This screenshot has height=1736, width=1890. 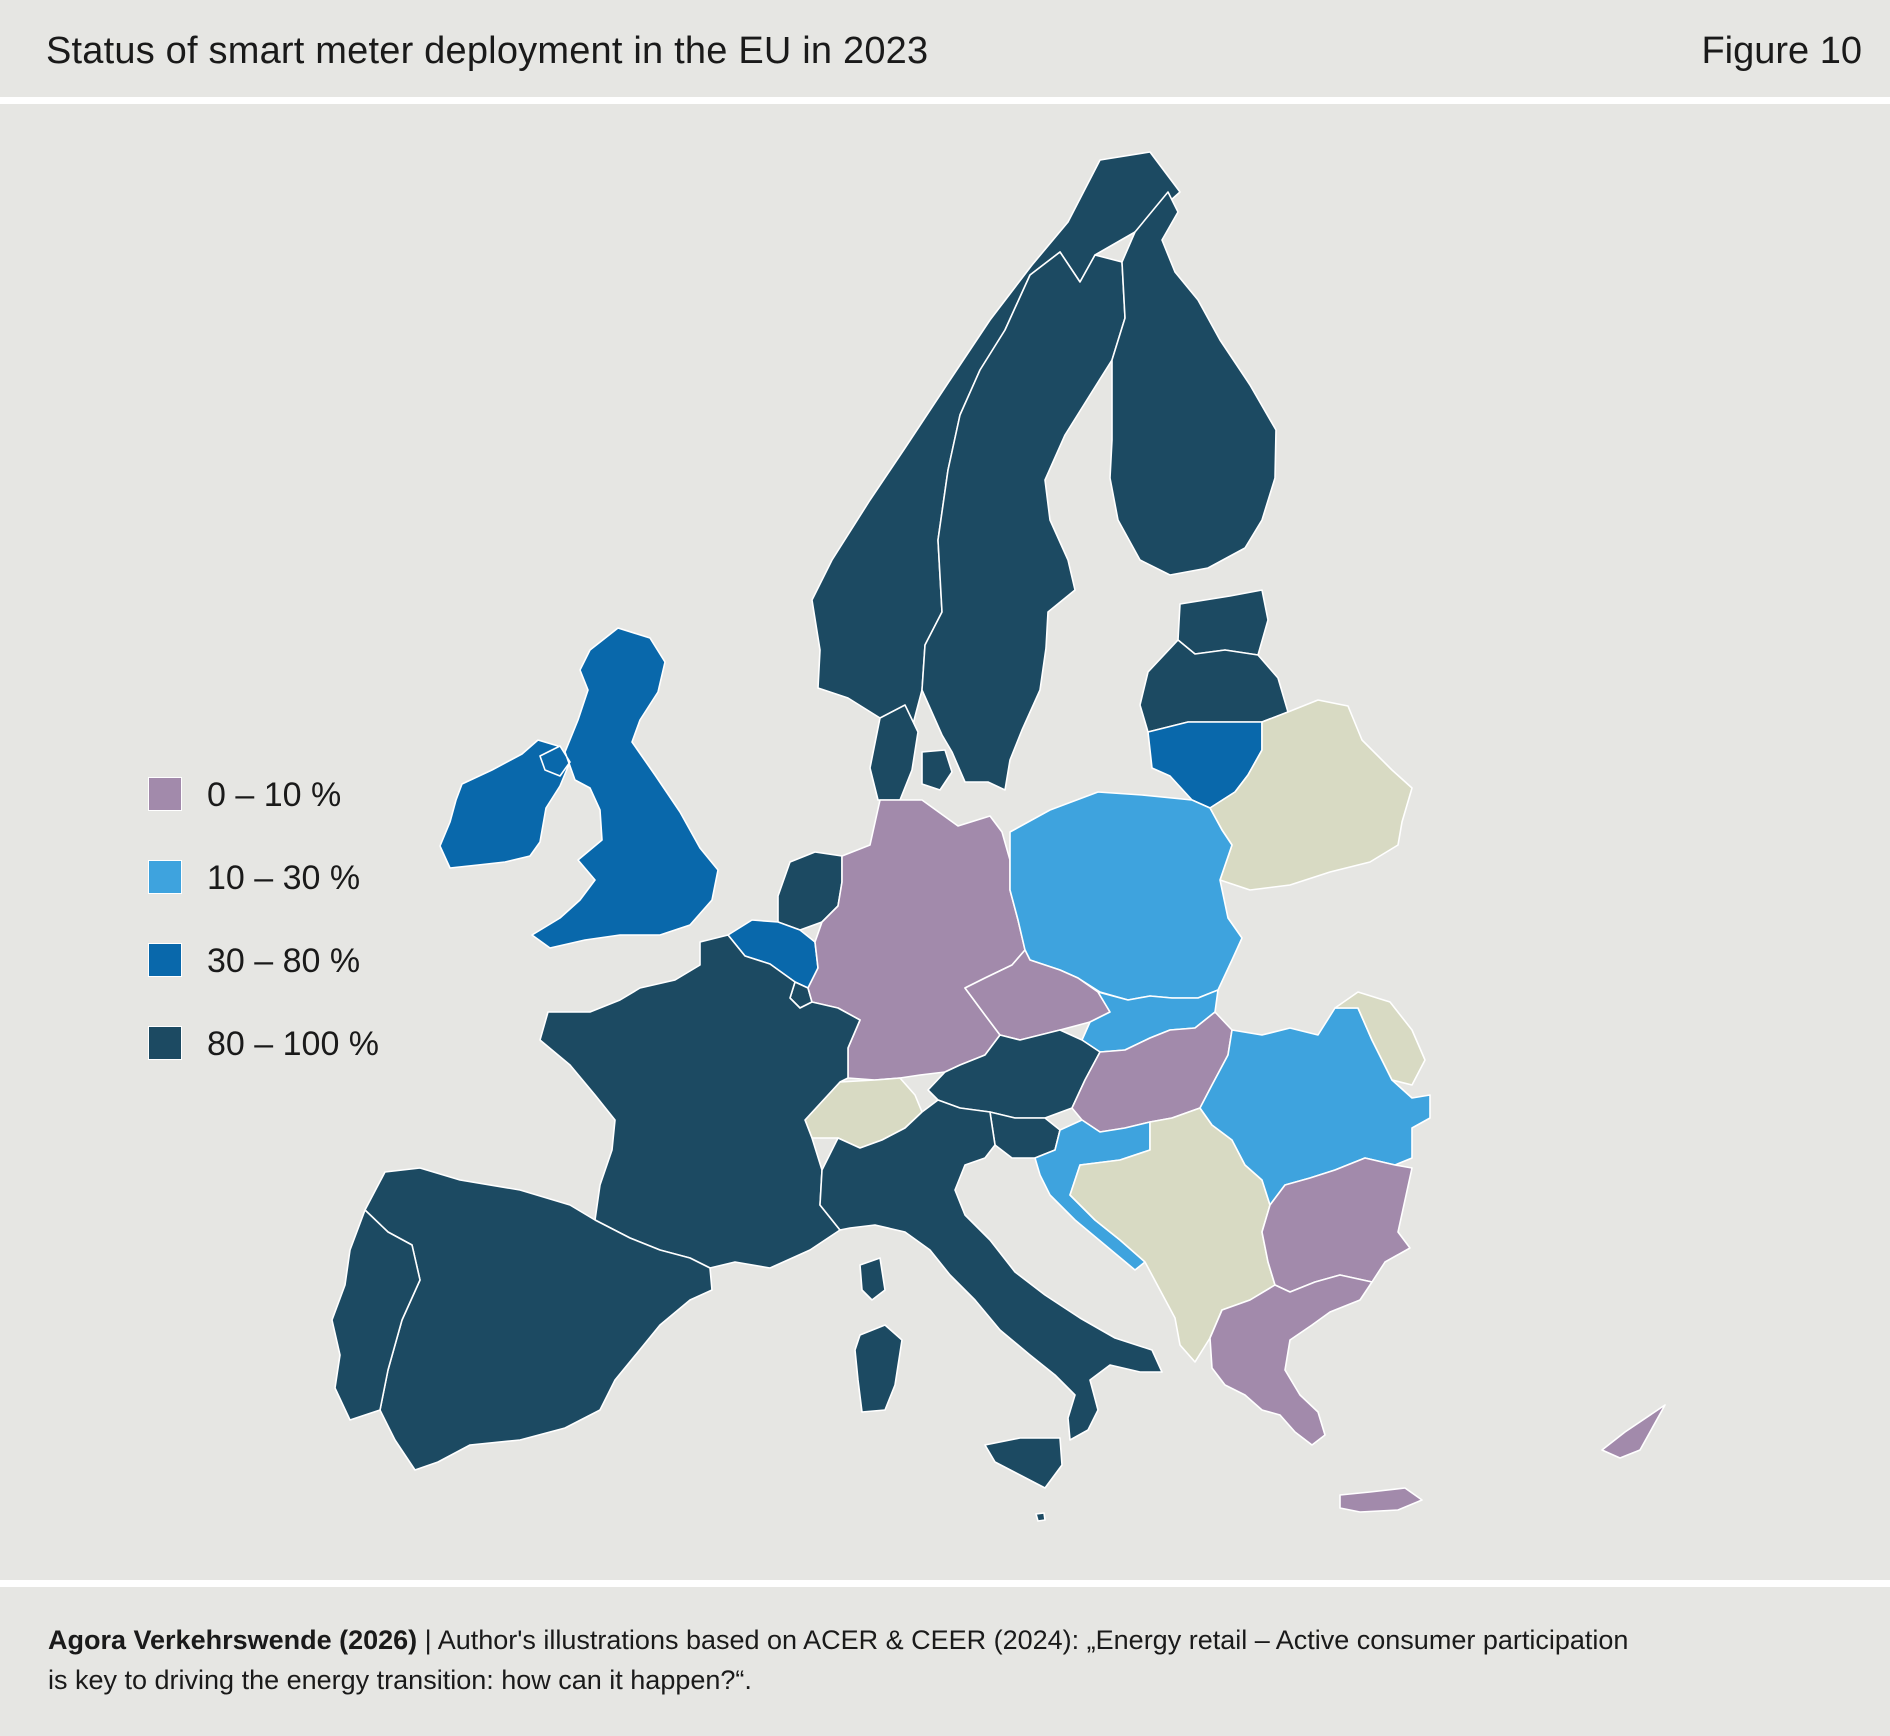 I want to click on region-belarus, so click(x=1311, y=795).